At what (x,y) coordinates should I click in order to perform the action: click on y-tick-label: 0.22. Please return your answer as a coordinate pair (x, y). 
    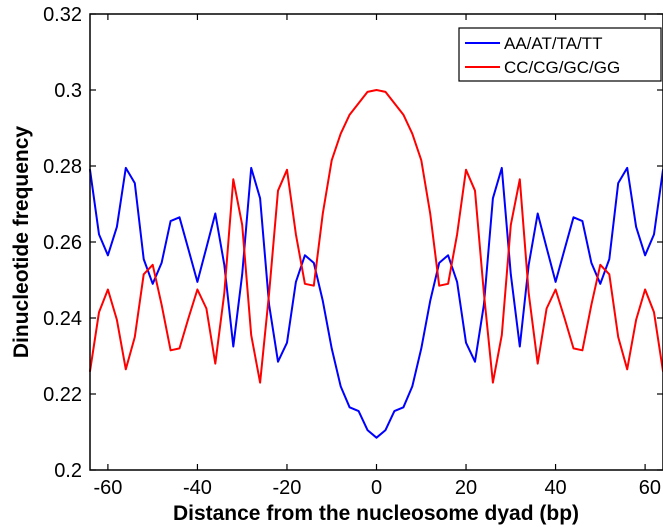
    Looking at the image, I should click on (62, 395).